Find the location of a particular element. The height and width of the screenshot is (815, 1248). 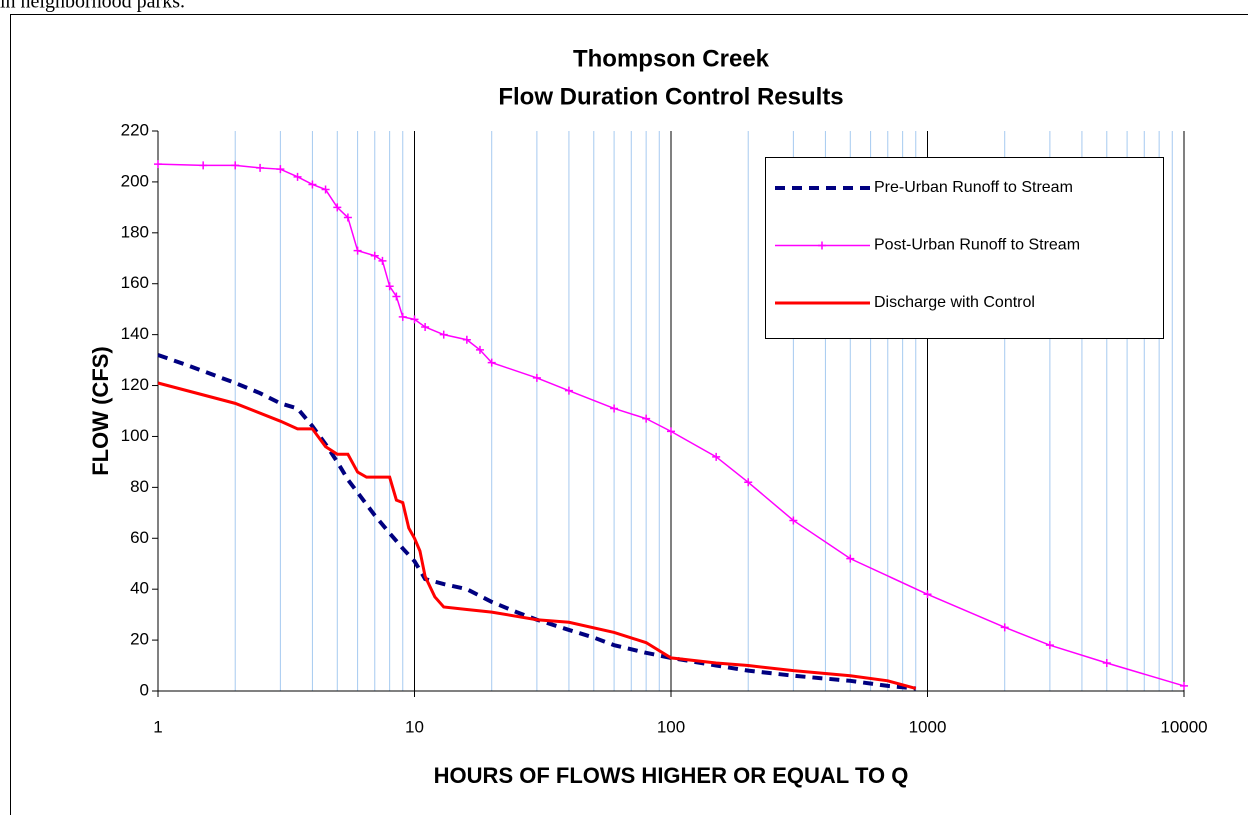

y-tick-label: 100 is located at coordinates (135, 435).